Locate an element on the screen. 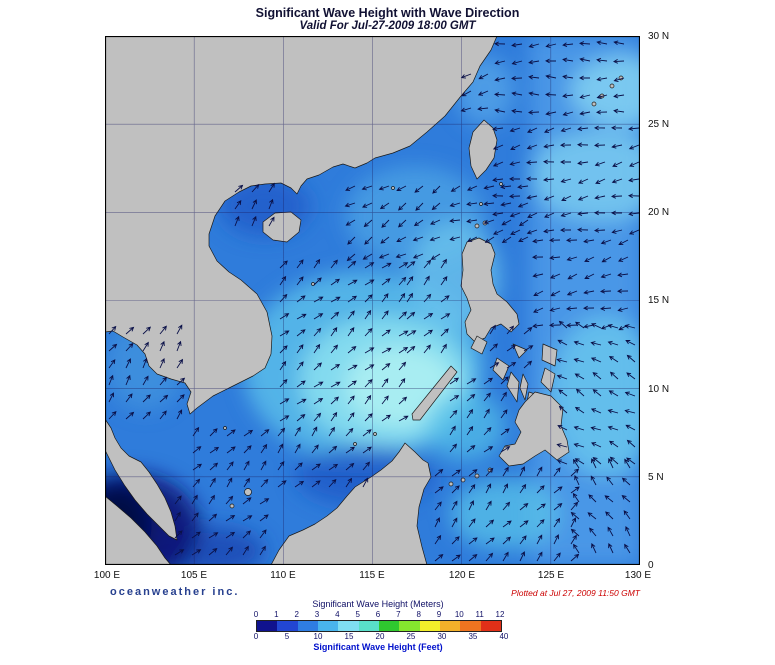 The height and width of the screenshot is (665, 775). meters-tick-label: 4 is located at coordinates (337, 614).